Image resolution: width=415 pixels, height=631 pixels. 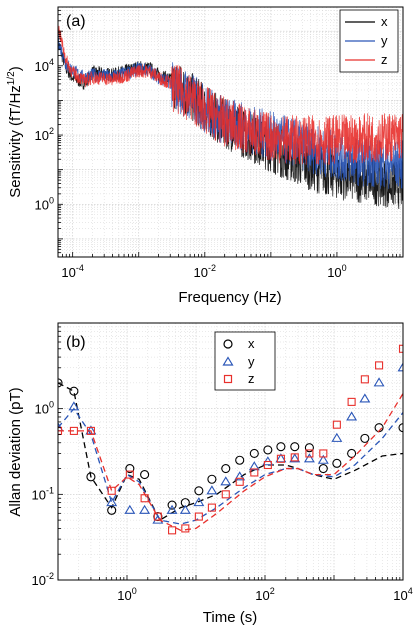 I want to click on legend-text-z-b: z, so click(x=251, y=378).